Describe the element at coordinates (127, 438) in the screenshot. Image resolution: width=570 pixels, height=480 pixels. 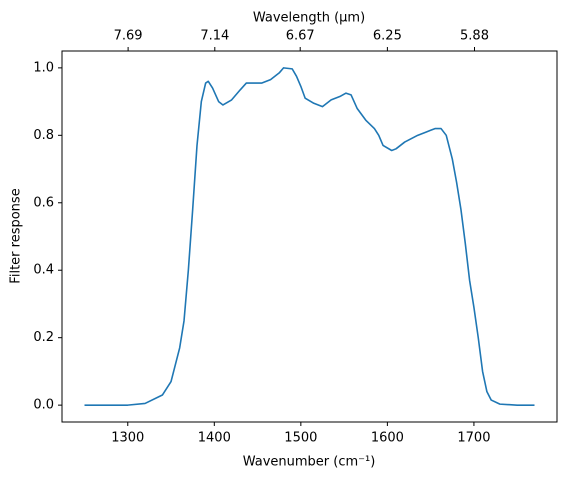
I see `x-tick-label: 1300` at that location.